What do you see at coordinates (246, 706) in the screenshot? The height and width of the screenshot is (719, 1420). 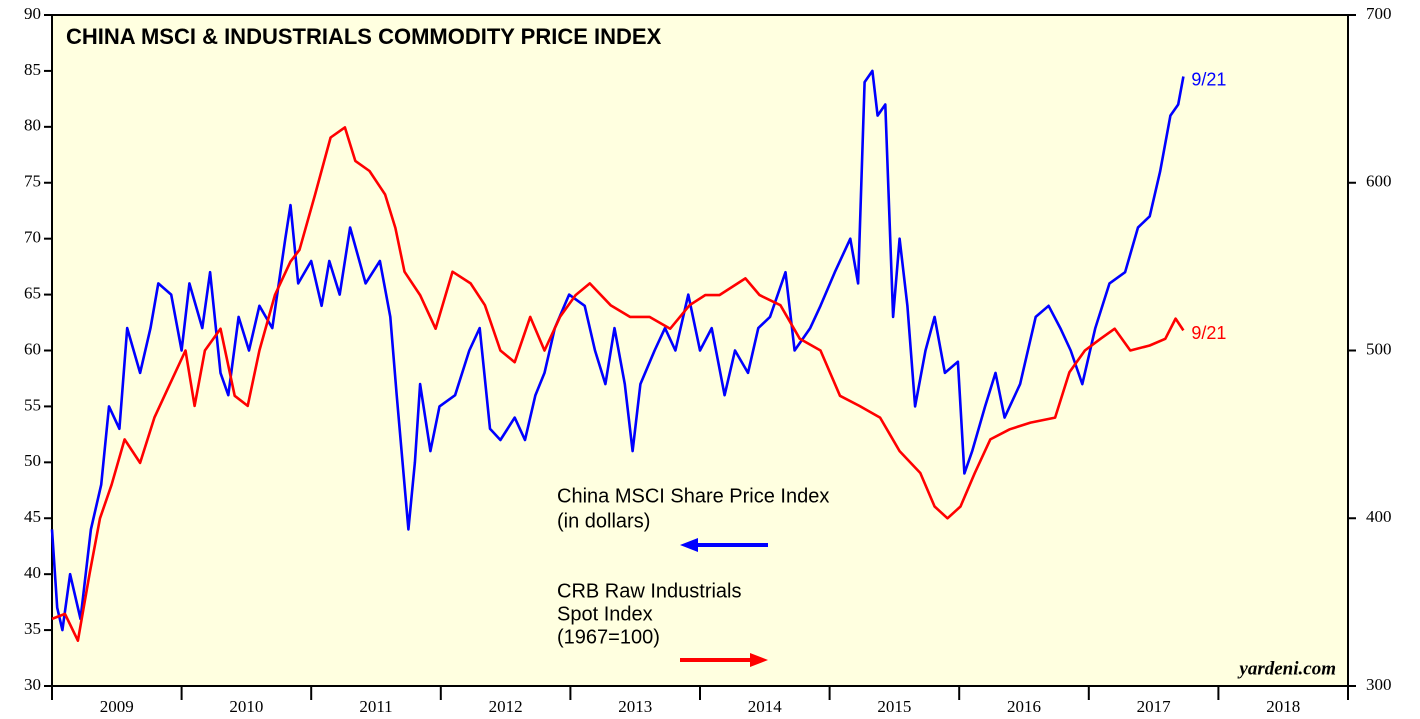 I see `x-tick-label: 2010` at bounding box center [246, 706].